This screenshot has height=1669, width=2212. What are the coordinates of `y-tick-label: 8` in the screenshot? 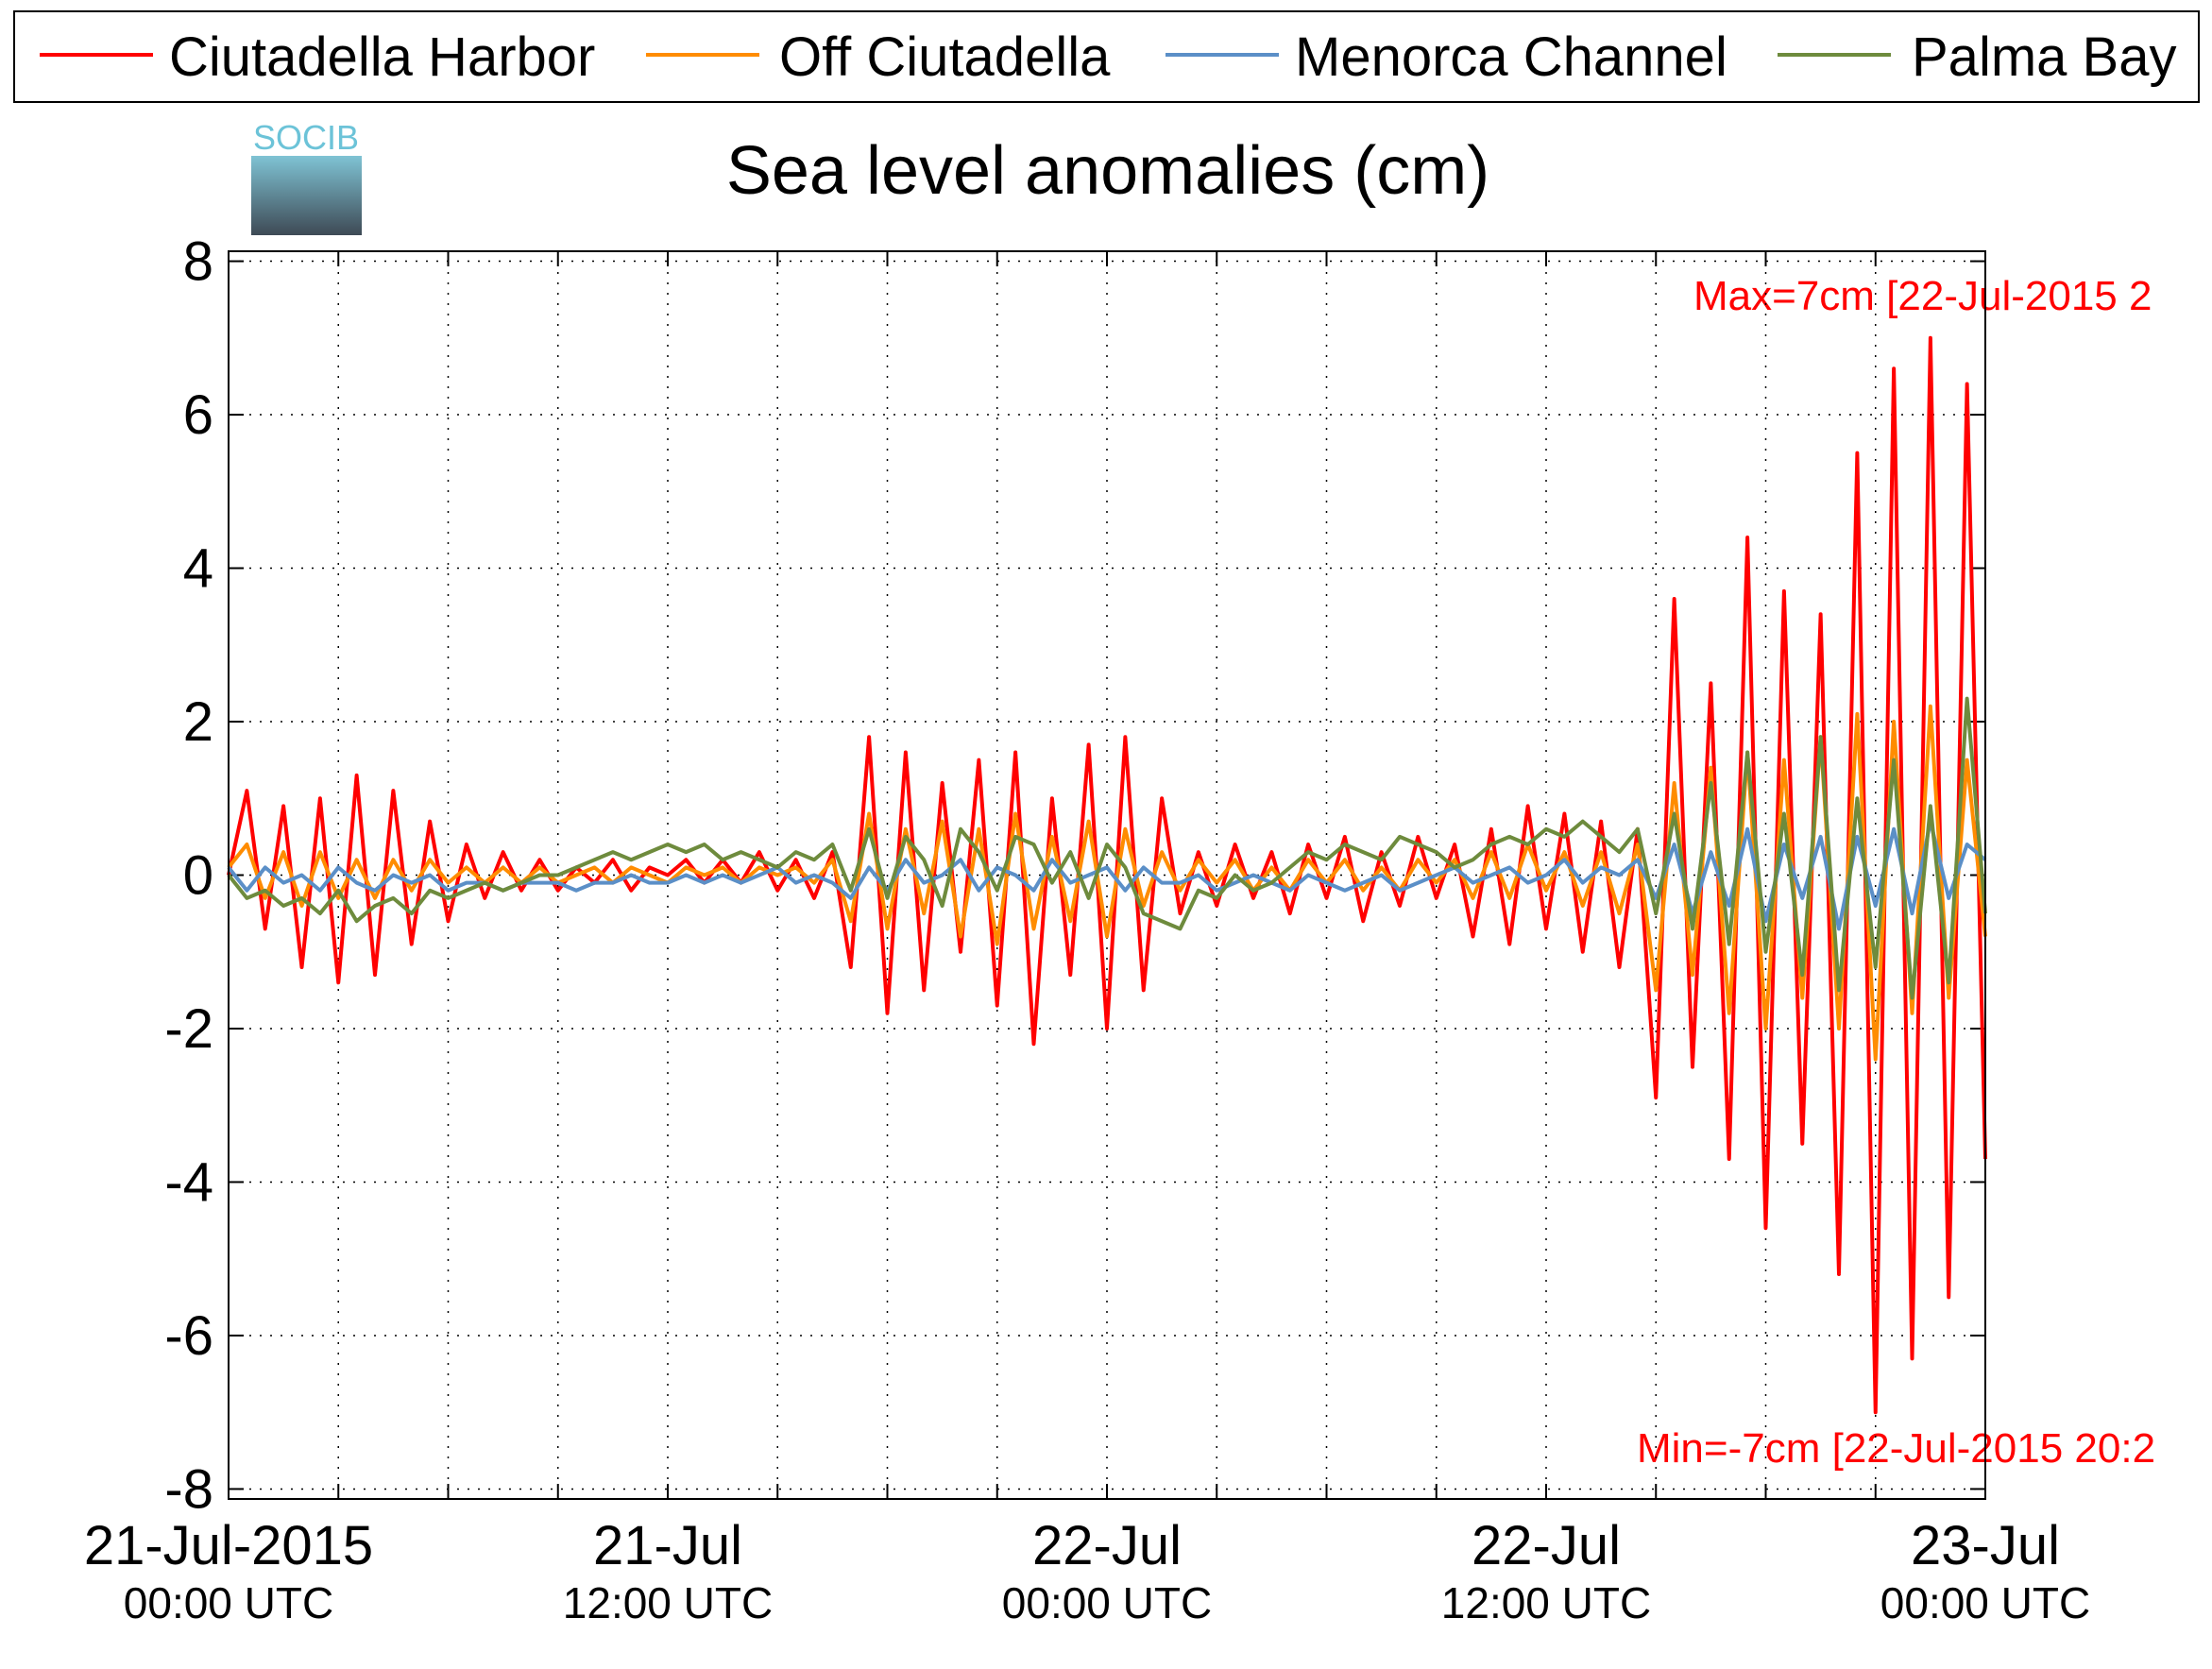 It's located at (198, 262).